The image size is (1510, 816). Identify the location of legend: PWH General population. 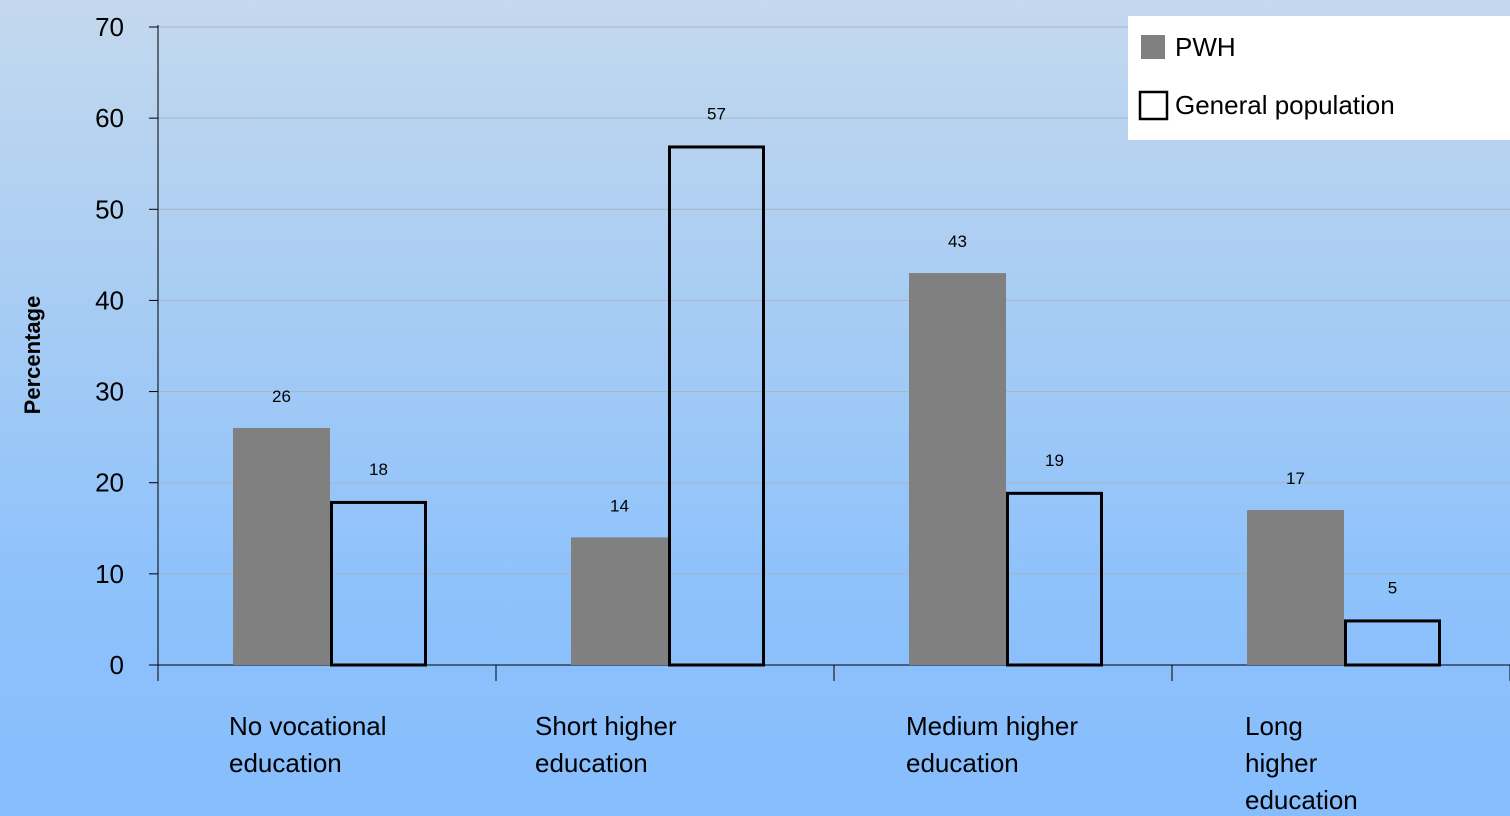
(1319, 78).